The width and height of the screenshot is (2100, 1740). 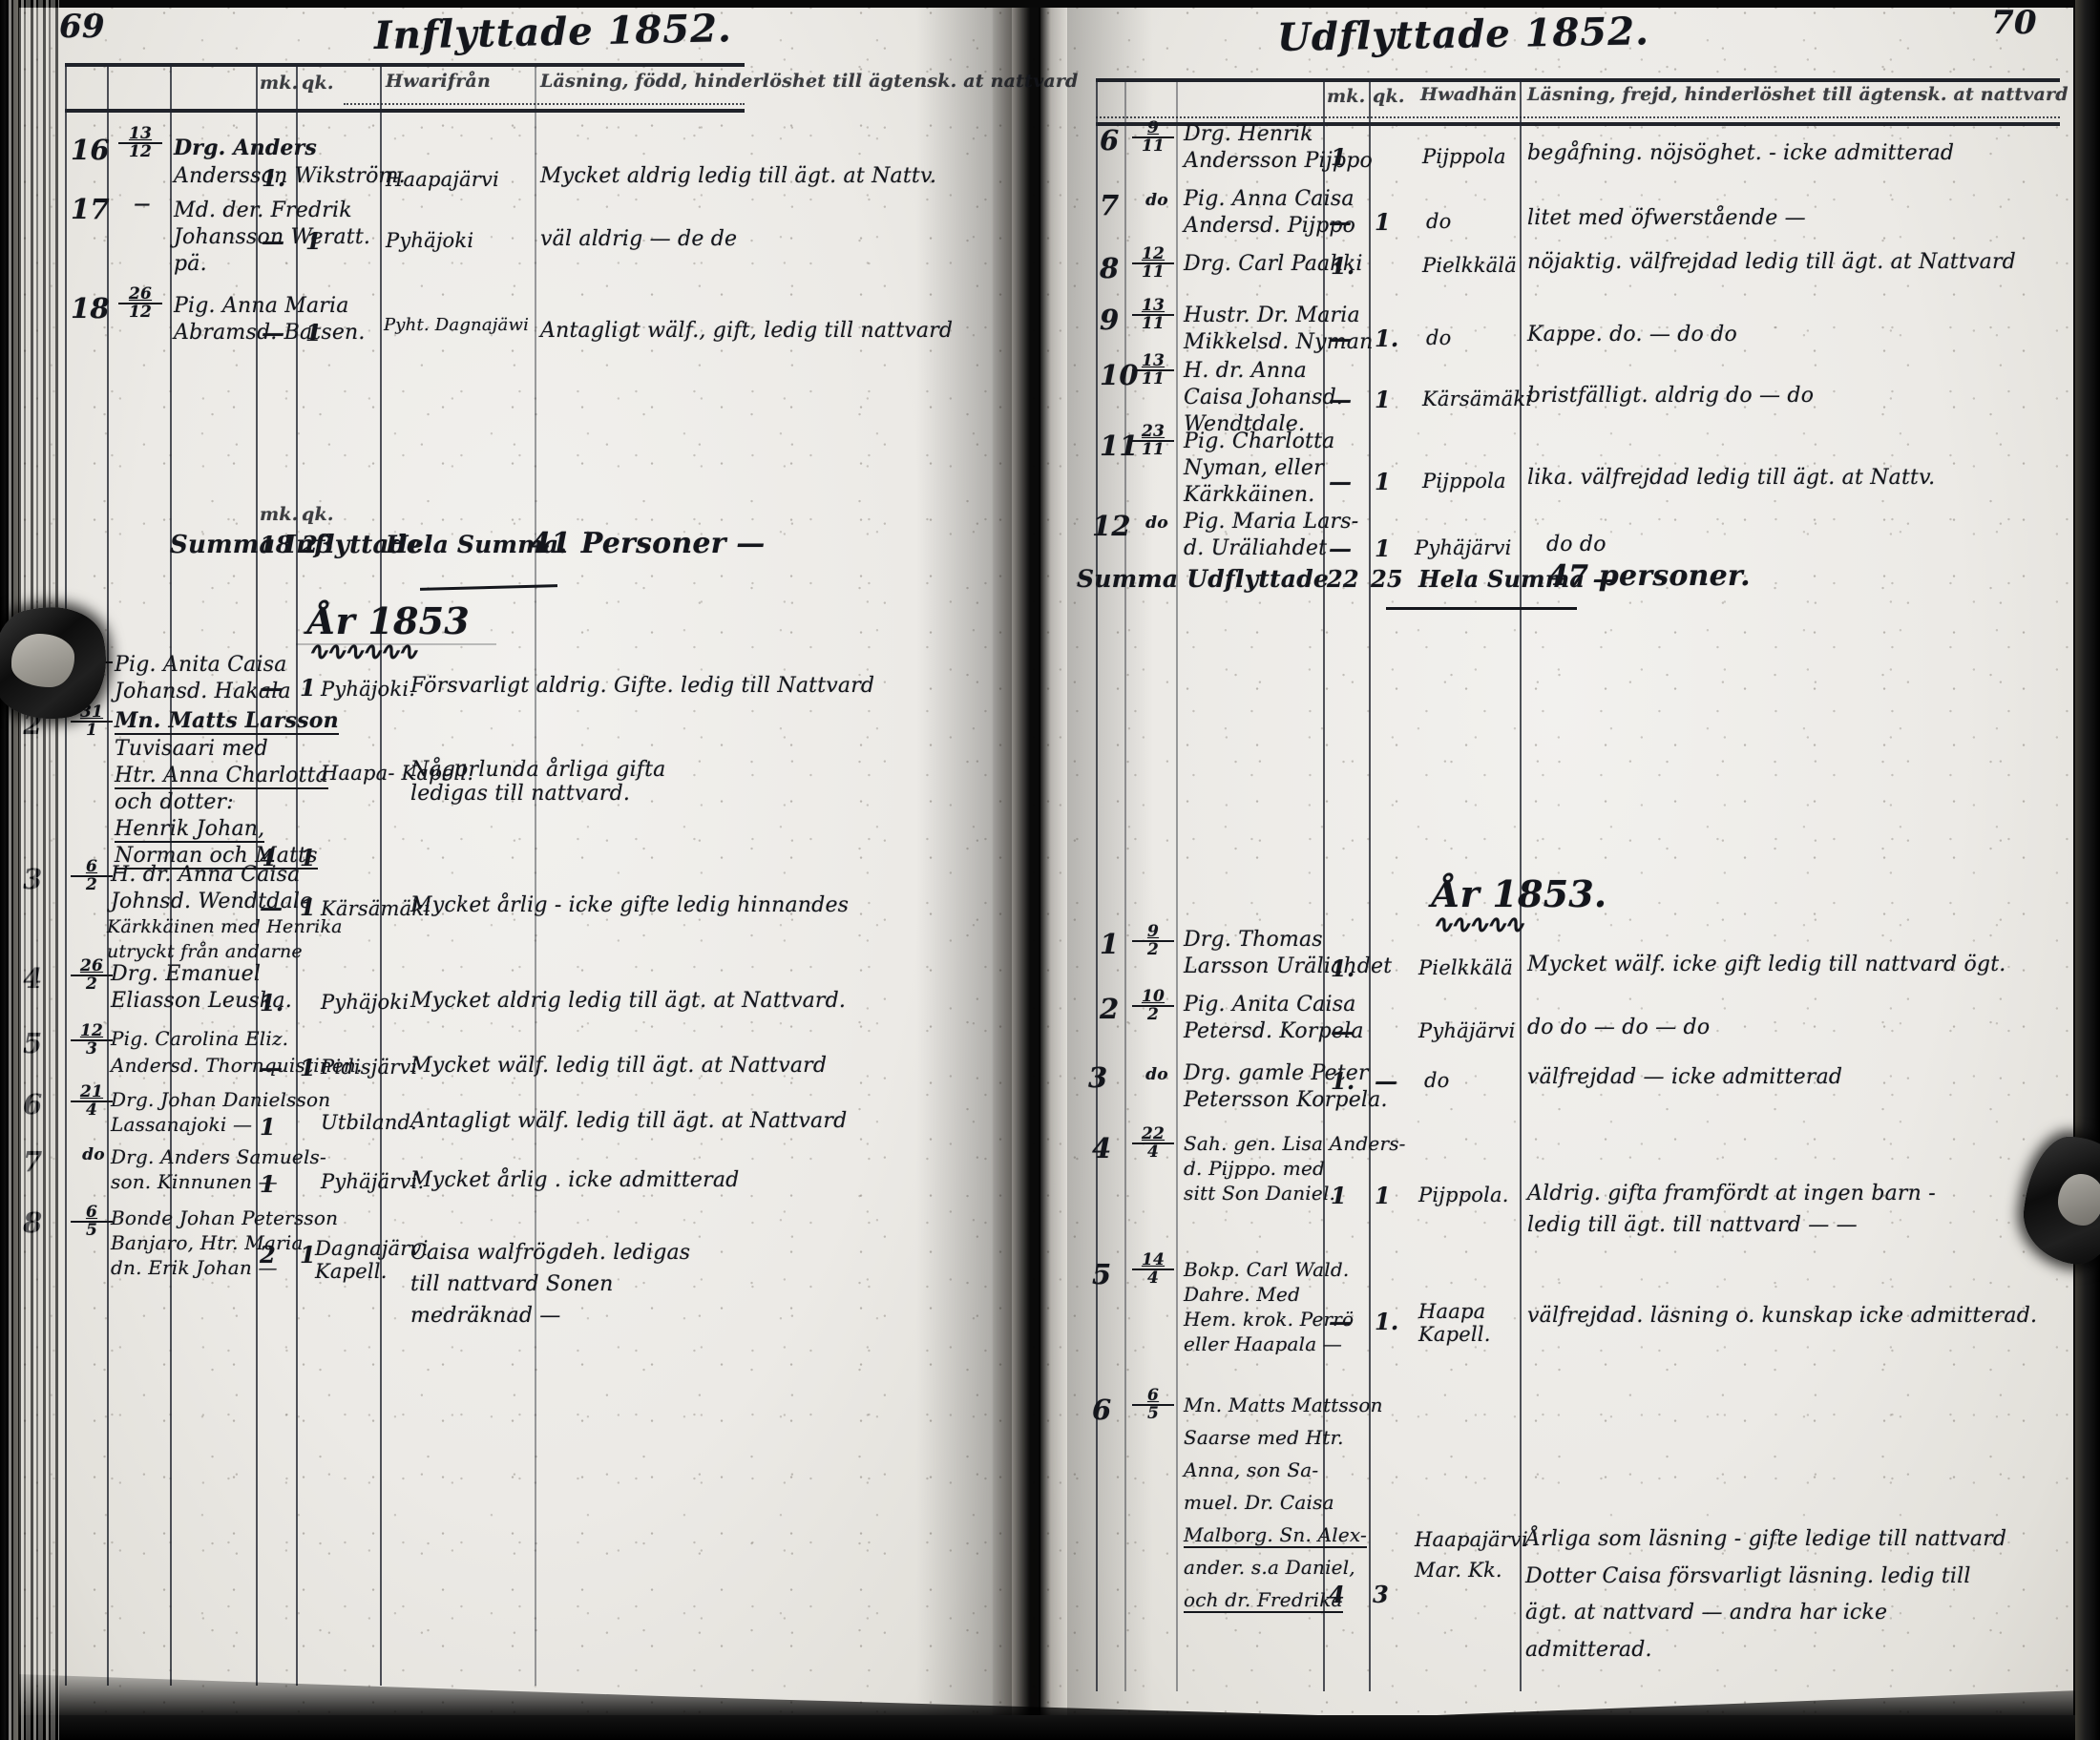 What do you see at coordinates (1741, 153) in the screenshot?
I see `remark-text: begåfning. nöjsöghet. - icke admitterad` at bounding box center [1741, 153].